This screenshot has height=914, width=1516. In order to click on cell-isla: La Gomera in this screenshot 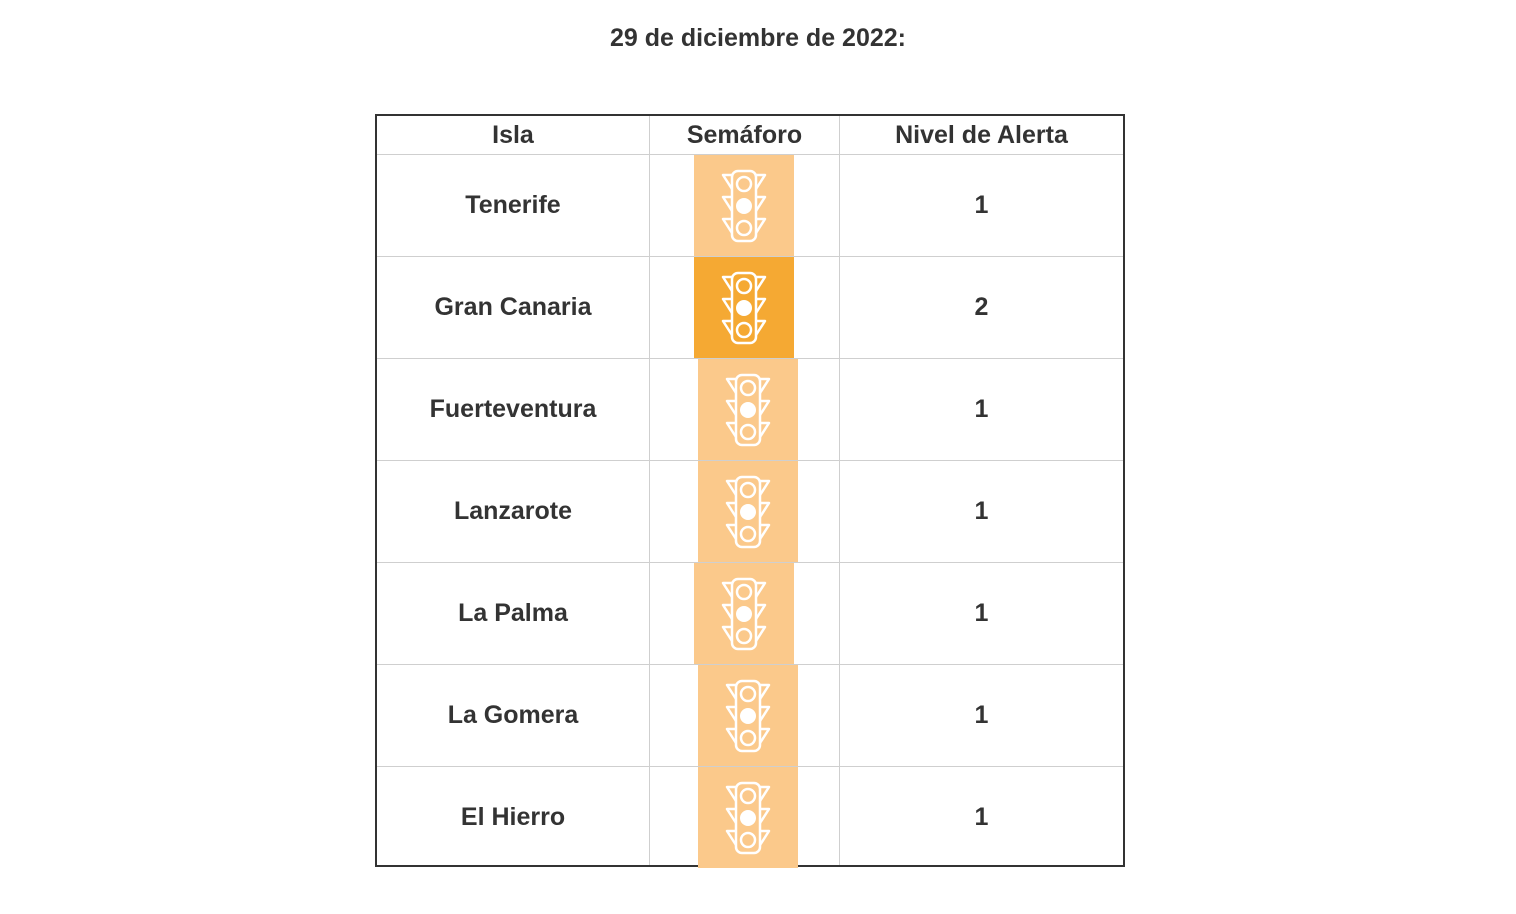, I will do `click(513, 715)`.